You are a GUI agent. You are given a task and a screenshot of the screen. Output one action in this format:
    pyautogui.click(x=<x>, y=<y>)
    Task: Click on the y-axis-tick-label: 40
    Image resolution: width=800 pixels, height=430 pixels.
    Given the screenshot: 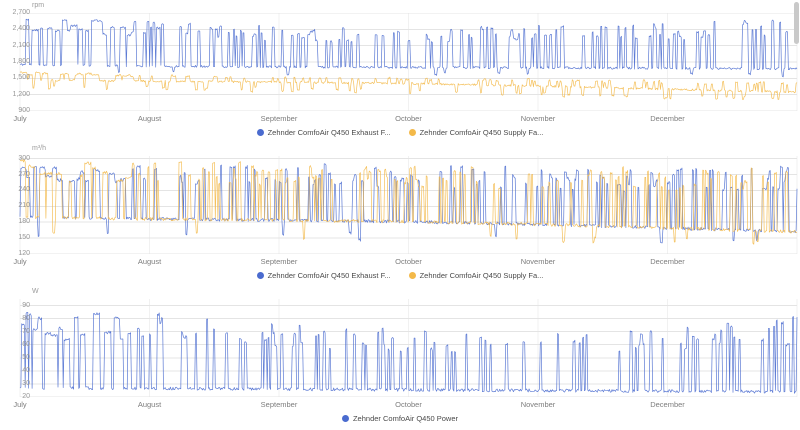 What is the action you would take?
    pyautogui.click(x=26, y=370)
    